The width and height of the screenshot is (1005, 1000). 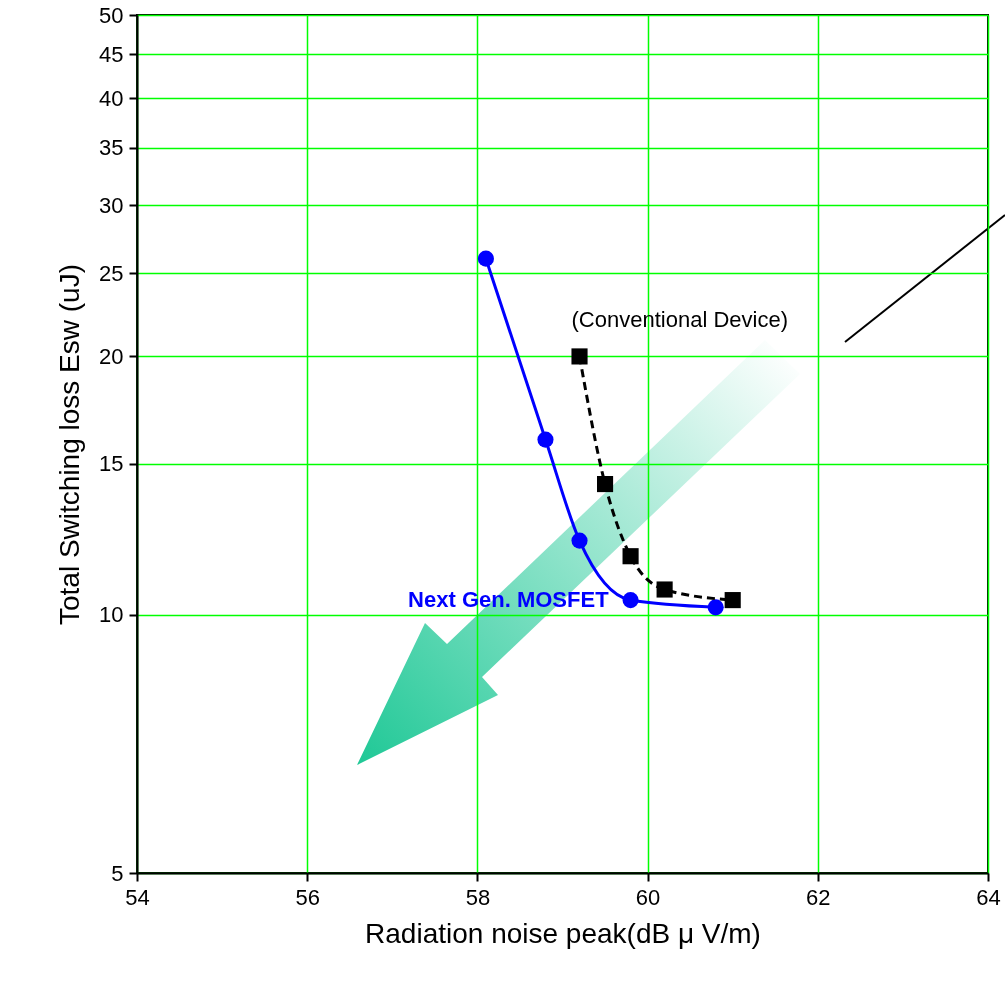 I want to click on x-tick-label: 60, so click(x=648, y=897).